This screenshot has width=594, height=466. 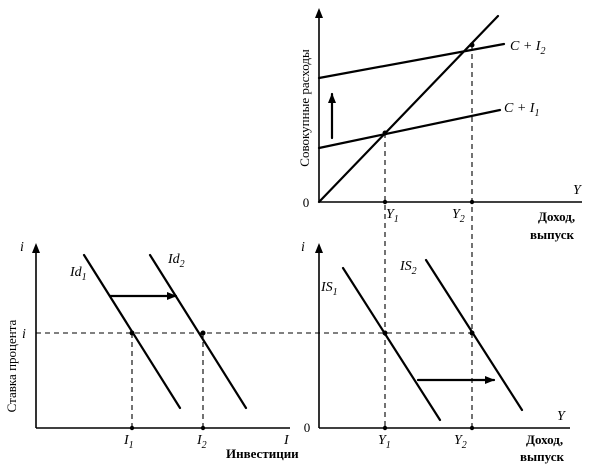 I want to click on top-x-axis-title-line1: Доход,, so click(x=556, y=216).